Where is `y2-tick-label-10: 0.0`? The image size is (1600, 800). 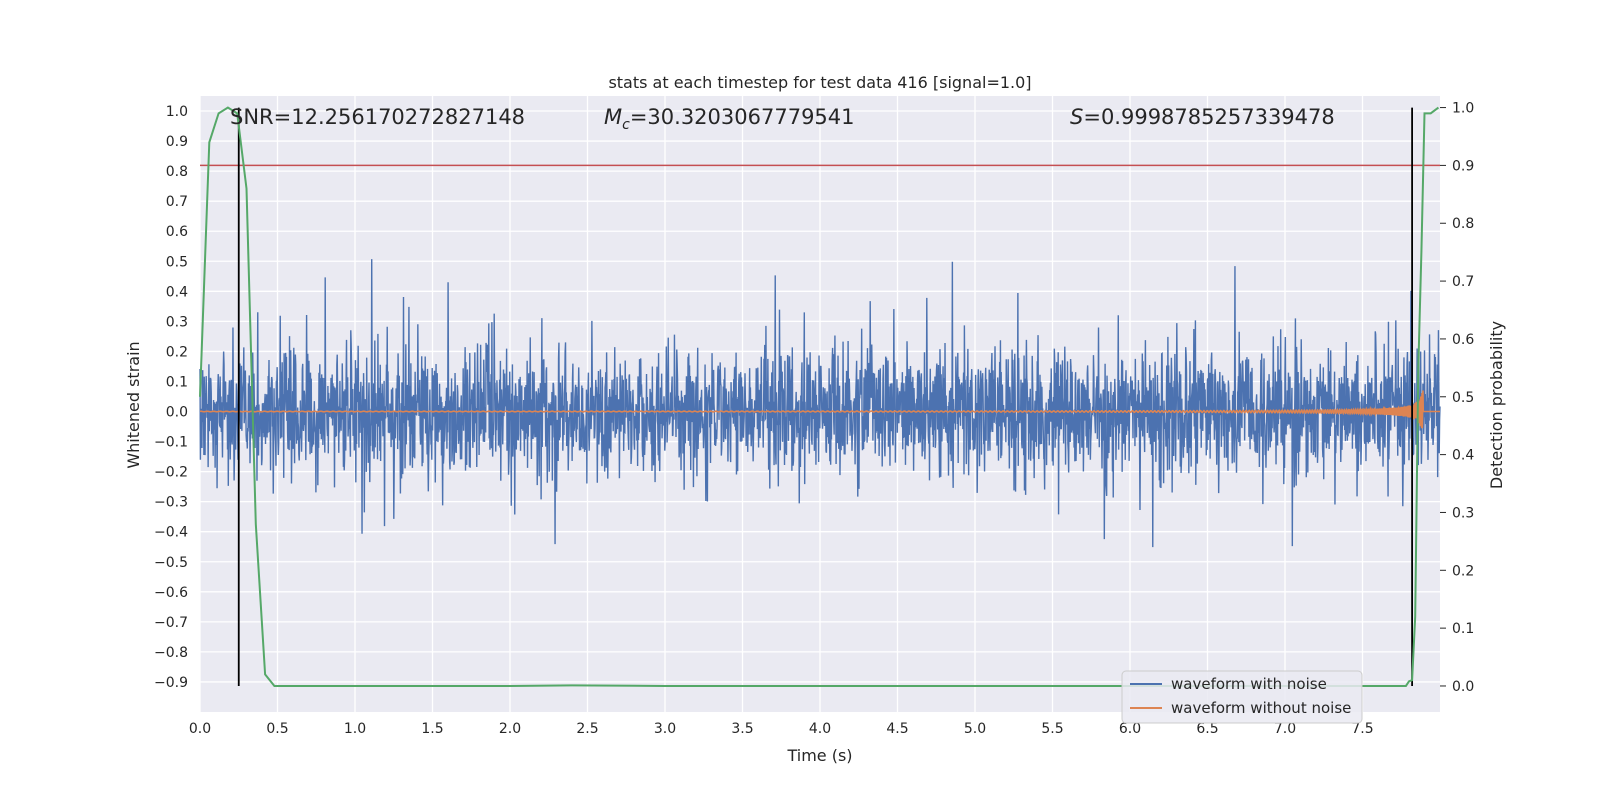 y2-tick-label-10: 0.0 is located at coordinates (1463, 687).